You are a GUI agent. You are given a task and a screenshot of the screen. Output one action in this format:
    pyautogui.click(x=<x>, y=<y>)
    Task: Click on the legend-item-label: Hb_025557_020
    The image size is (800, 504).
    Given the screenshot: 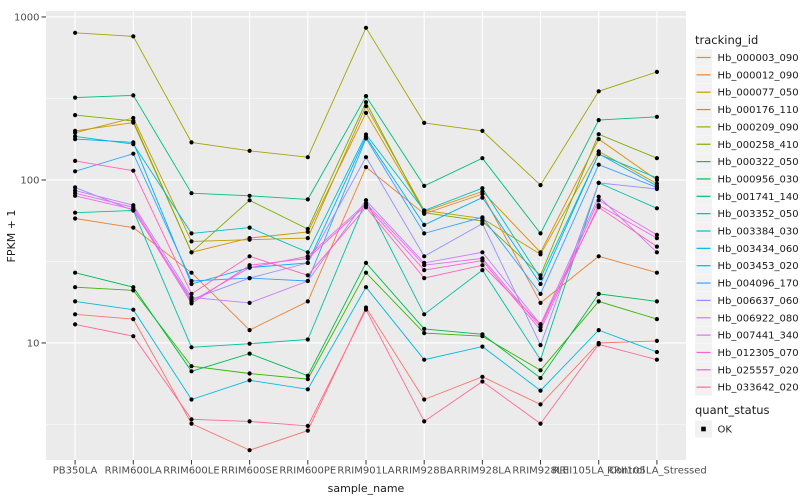 What is the action you would take?
    pyautogui.click(x=758, y=370)
    